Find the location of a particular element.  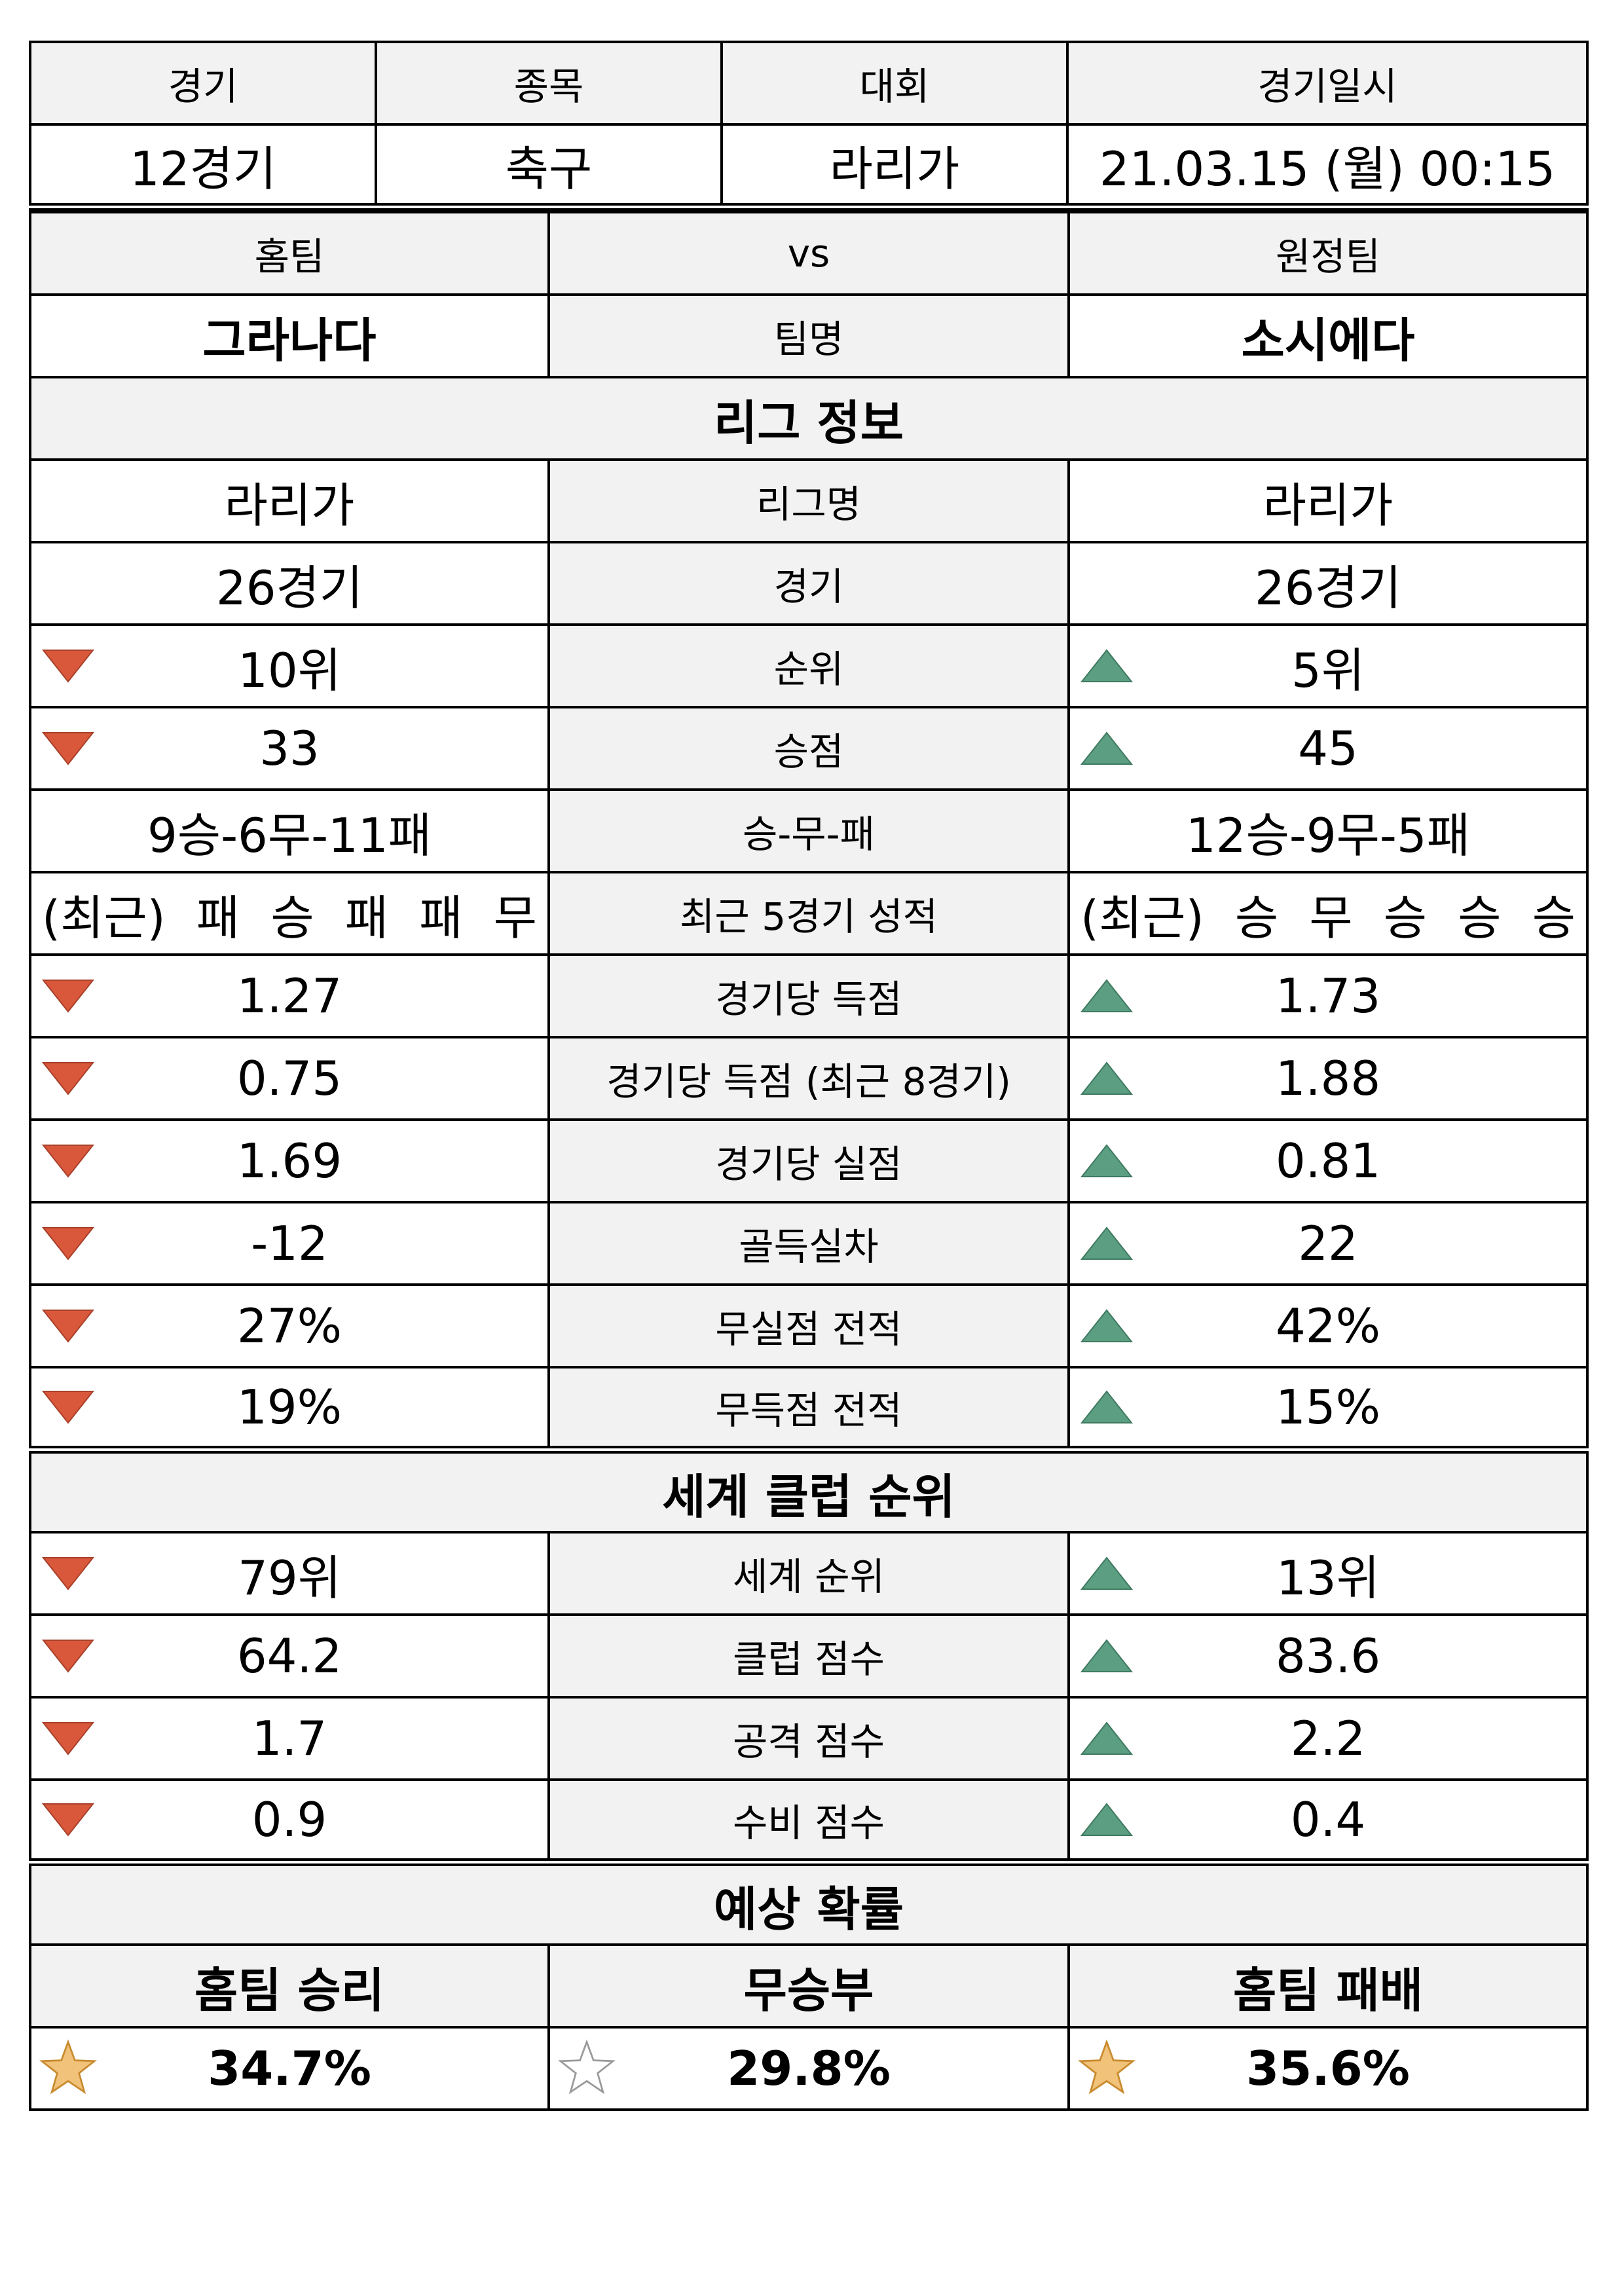

match-number: 12경기 is located at coordinates (203, 167).